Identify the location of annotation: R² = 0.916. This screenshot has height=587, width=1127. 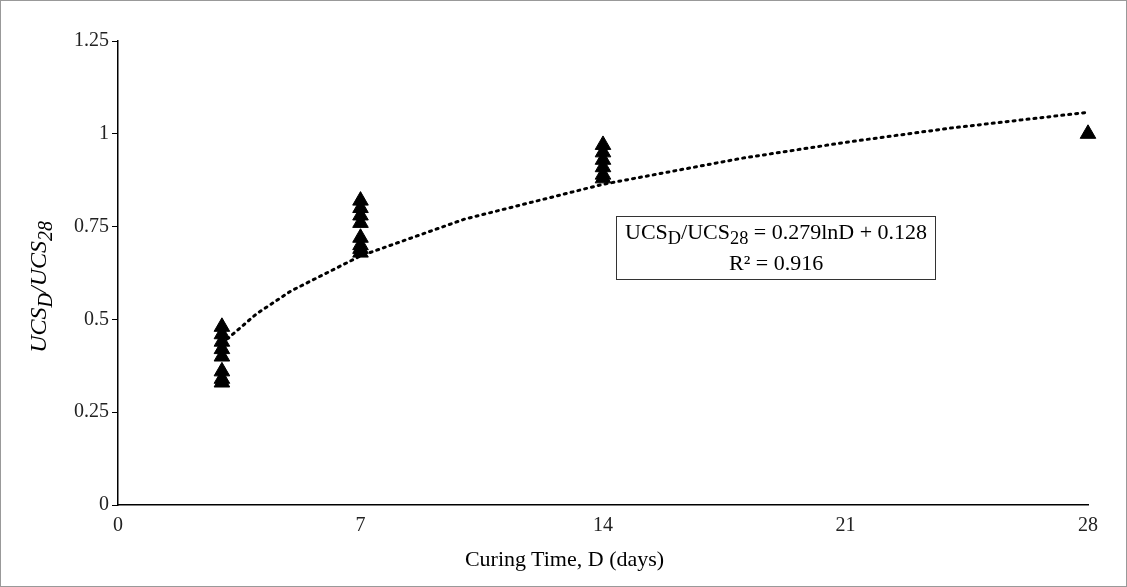
(776, 263).